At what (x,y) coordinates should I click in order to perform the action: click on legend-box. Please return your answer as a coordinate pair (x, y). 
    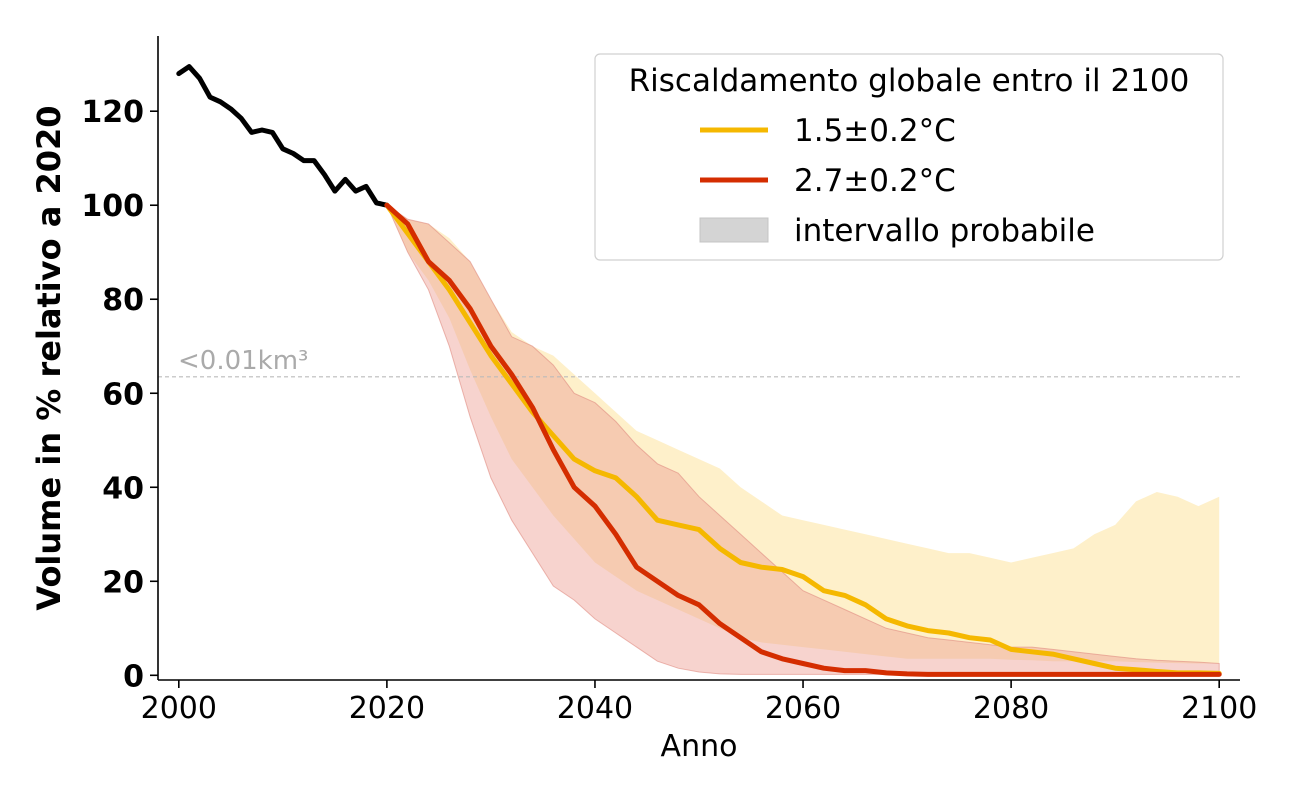
    Looking at the image, I should click on (909, 157).